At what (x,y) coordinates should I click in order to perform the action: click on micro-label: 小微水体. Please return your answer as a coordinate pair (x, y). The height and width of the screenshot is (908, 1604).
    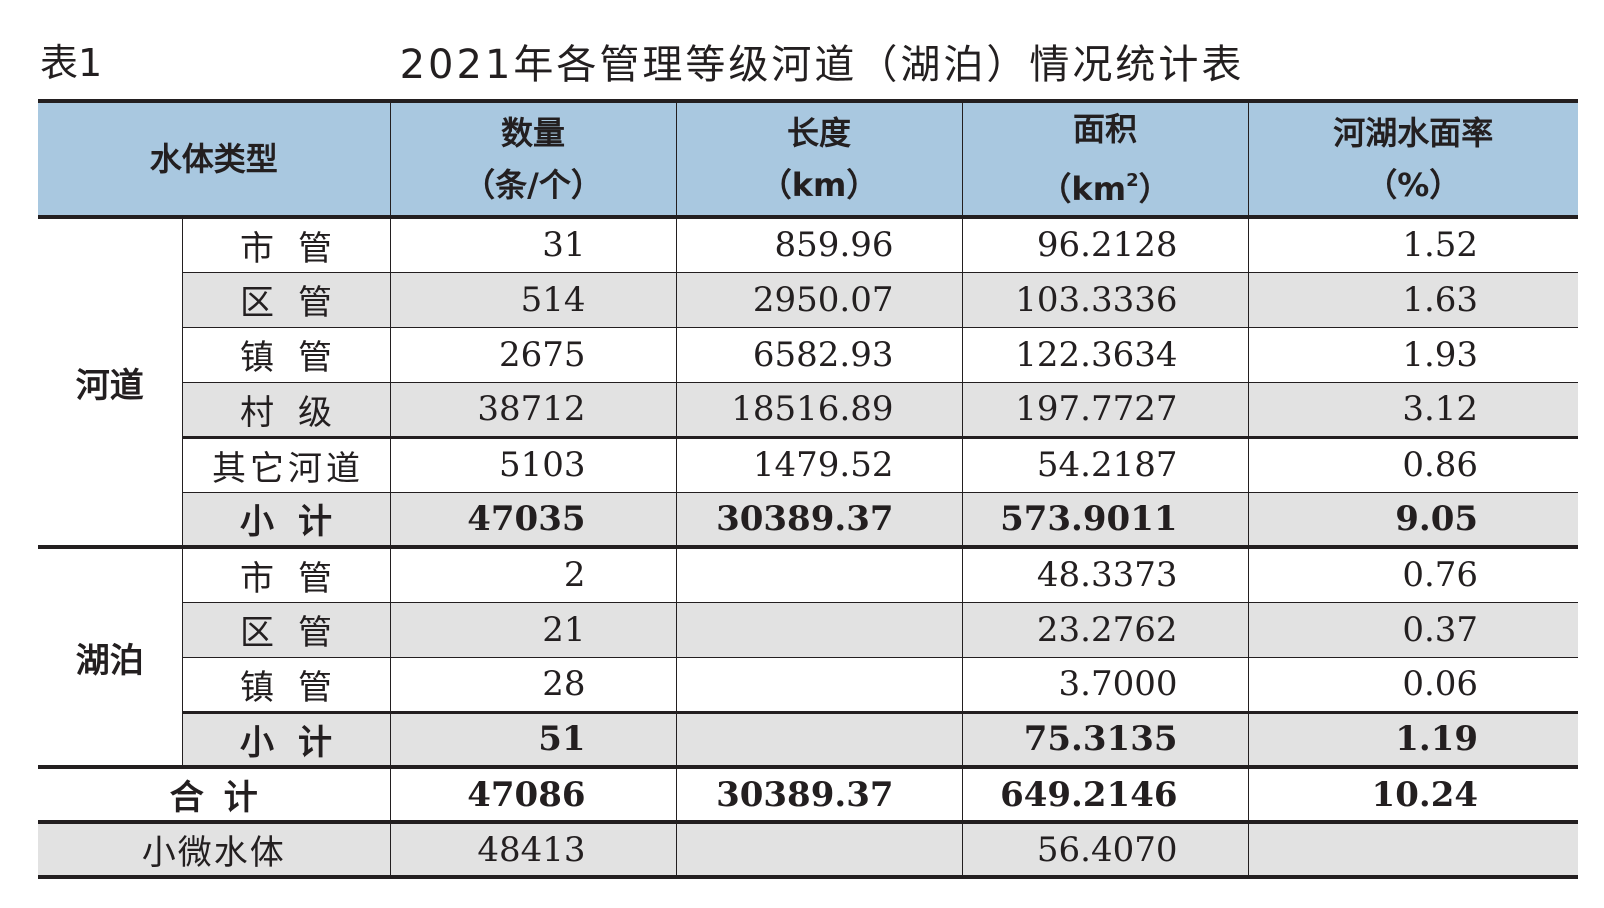
    Looking at the image, I should click on (214, 850).